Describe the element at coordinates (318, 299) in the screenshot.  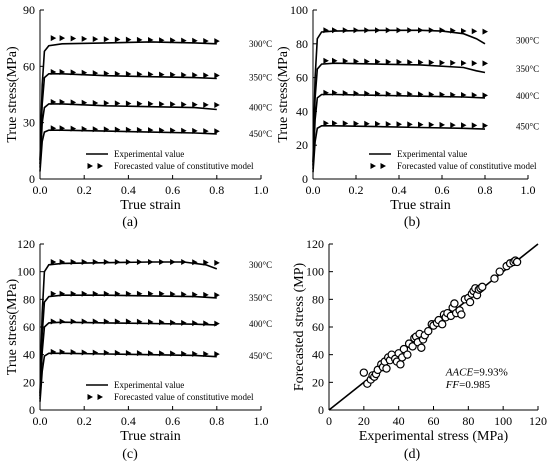
I see `y-tick-label: 80` at that location.